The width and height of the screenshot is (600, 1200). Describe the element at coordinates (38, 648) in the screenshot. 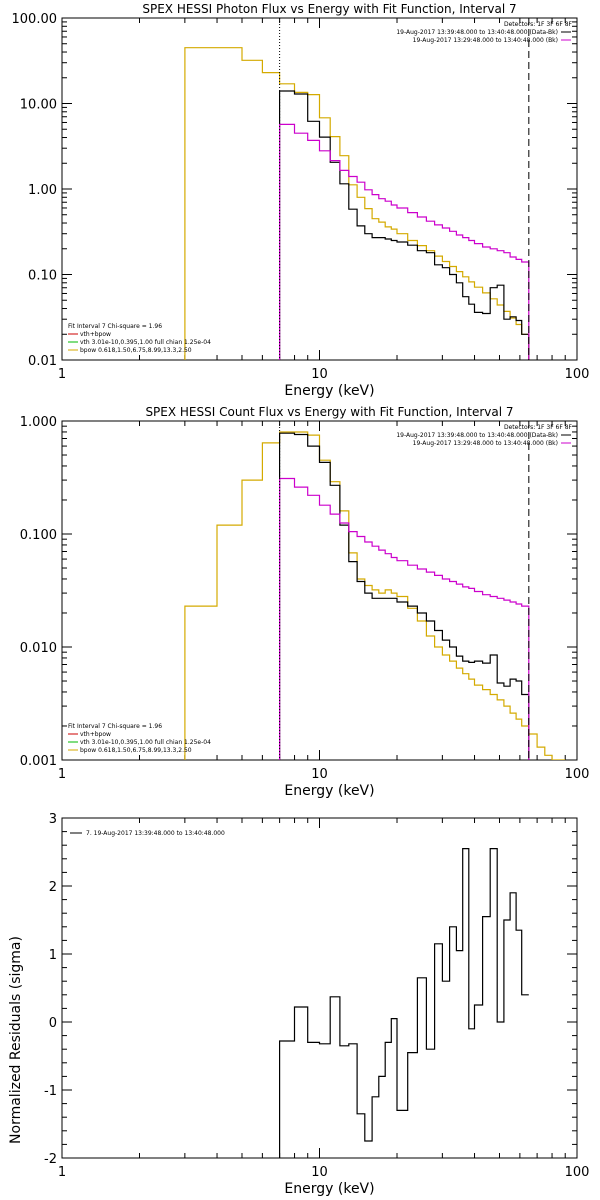

I see `y-tick-label: 0.010` at that location.